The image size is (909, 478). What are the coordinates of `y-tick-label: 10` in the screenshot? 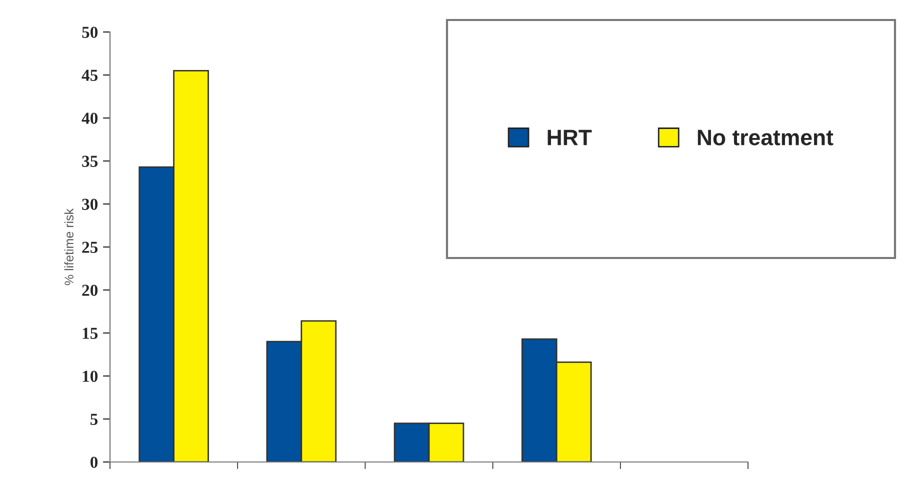 It's located at (90, 376).